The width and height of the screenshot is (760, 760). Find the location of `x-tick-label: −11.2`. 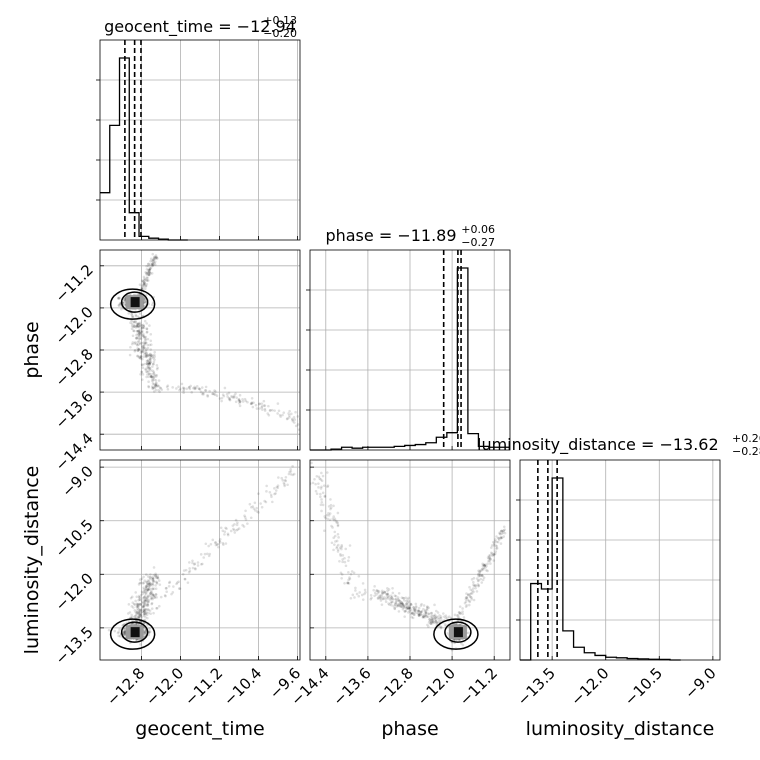

x-tick-label: −11.2 is located at coordinates (203, 686).